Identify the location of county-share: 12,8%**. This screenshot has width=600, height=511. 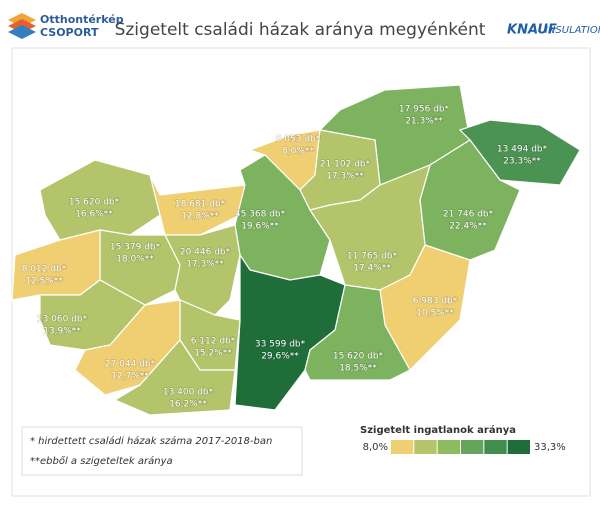
(200, 217).